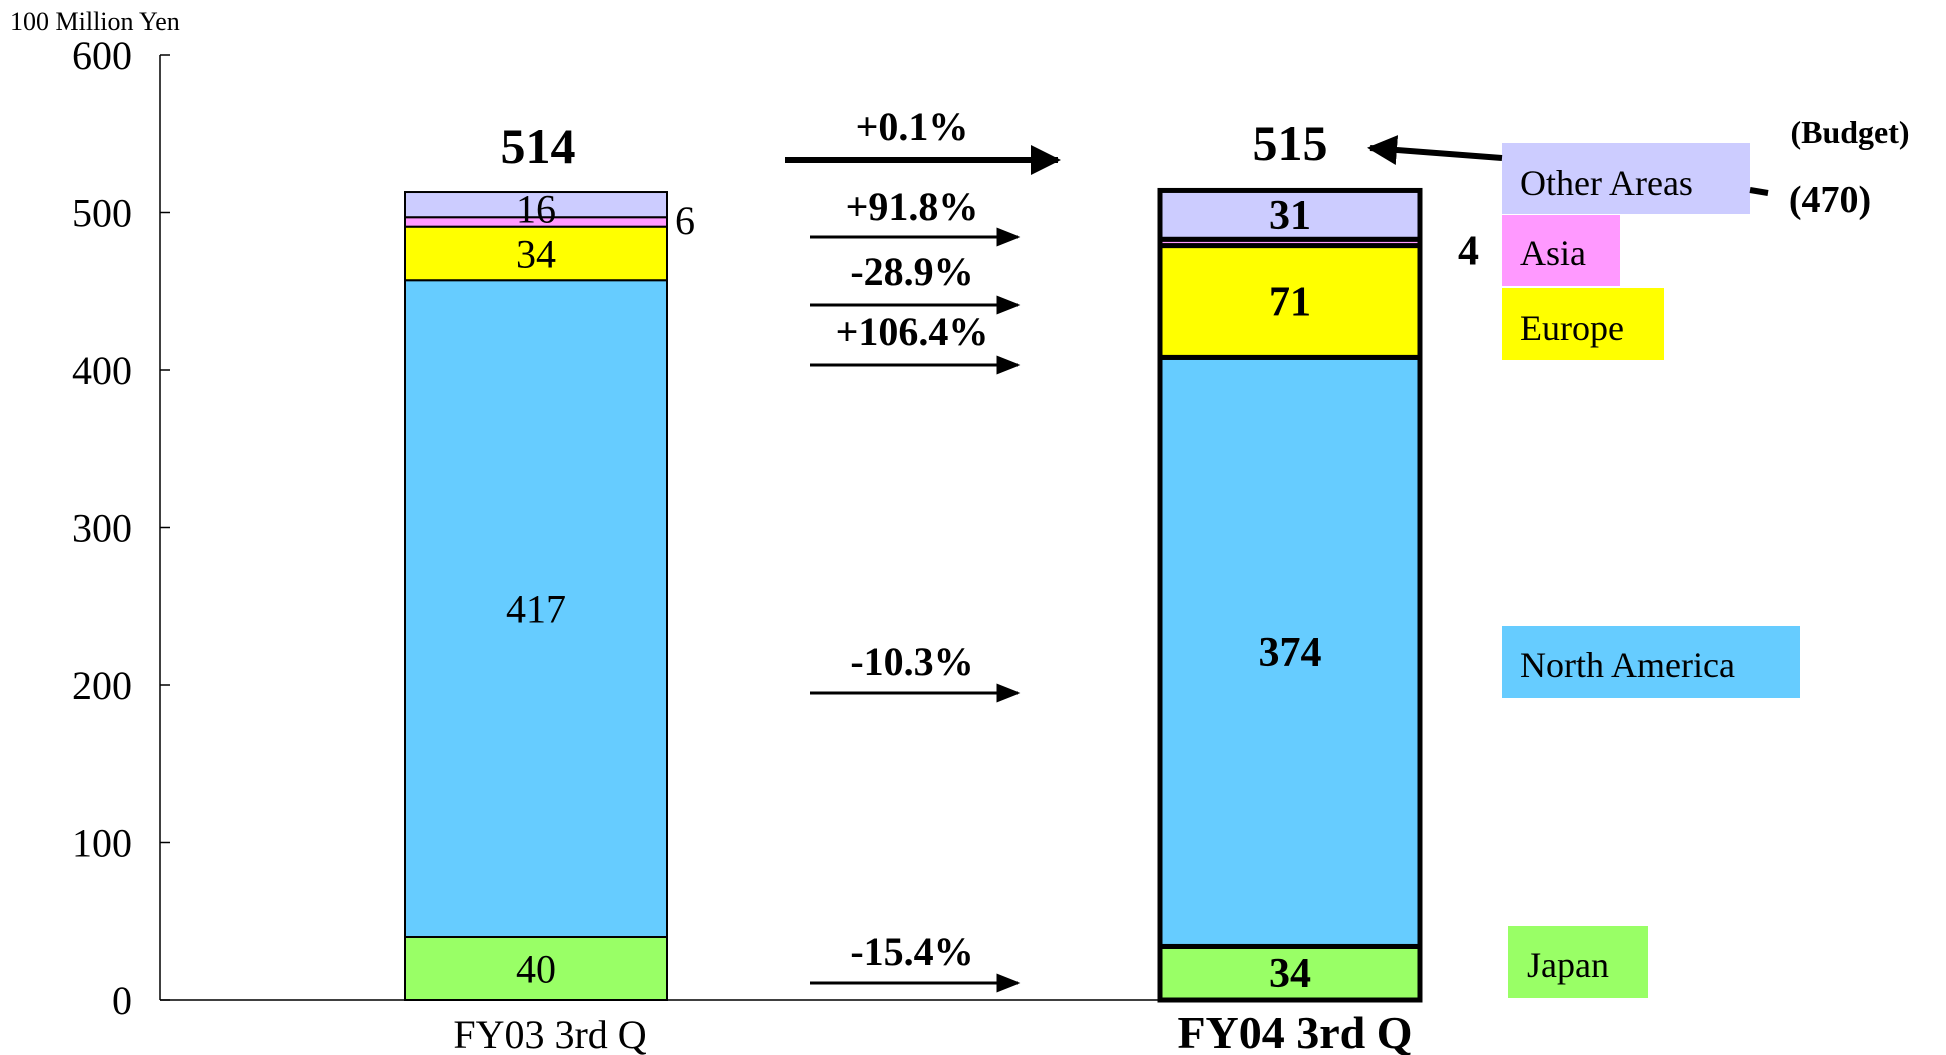 The width and height of the screenshot is (1946, 1055). I want to click on data-label-fy04-other-areas: 31, so click(1290, 216).